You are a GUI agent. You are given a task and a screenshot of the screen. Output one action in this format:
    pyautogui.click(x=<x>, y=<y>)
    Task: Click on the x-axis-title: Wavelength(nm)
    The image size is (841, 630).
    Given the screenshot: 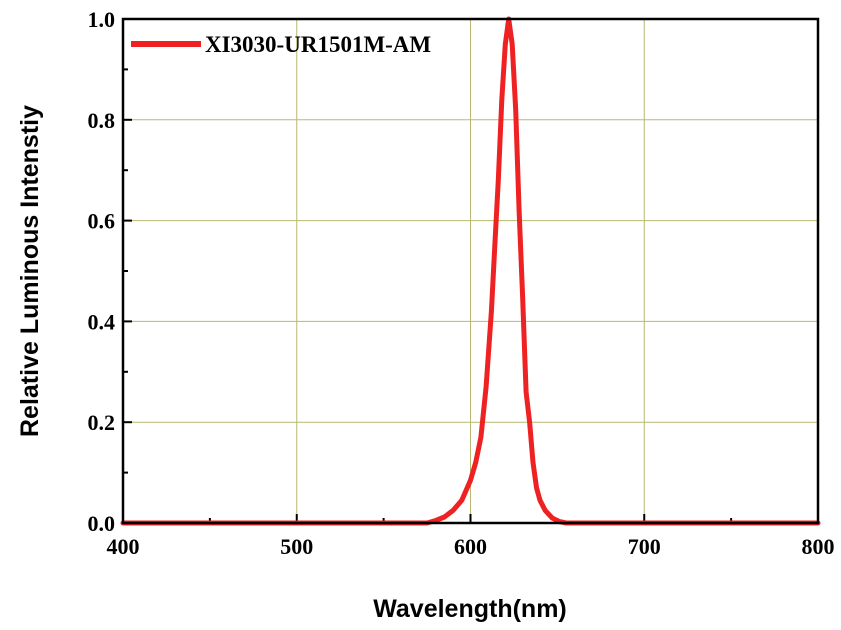 What is the action you would take?
    pyautogui.click(x=470, y=609)
    